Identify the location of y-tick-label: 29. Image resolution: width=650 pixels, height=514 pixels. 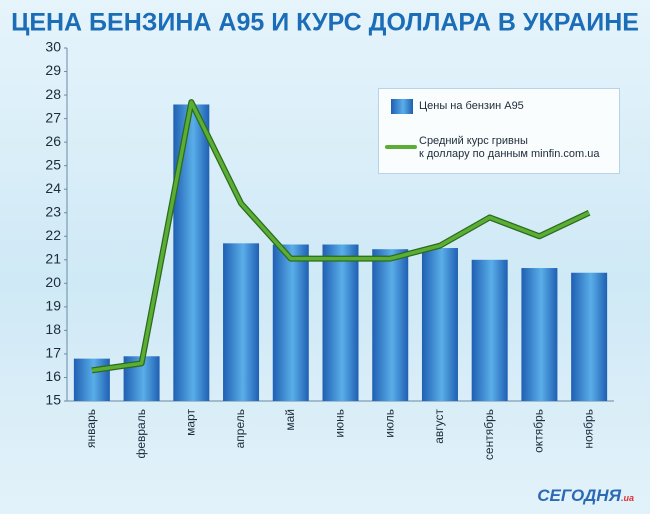
(53, 70).